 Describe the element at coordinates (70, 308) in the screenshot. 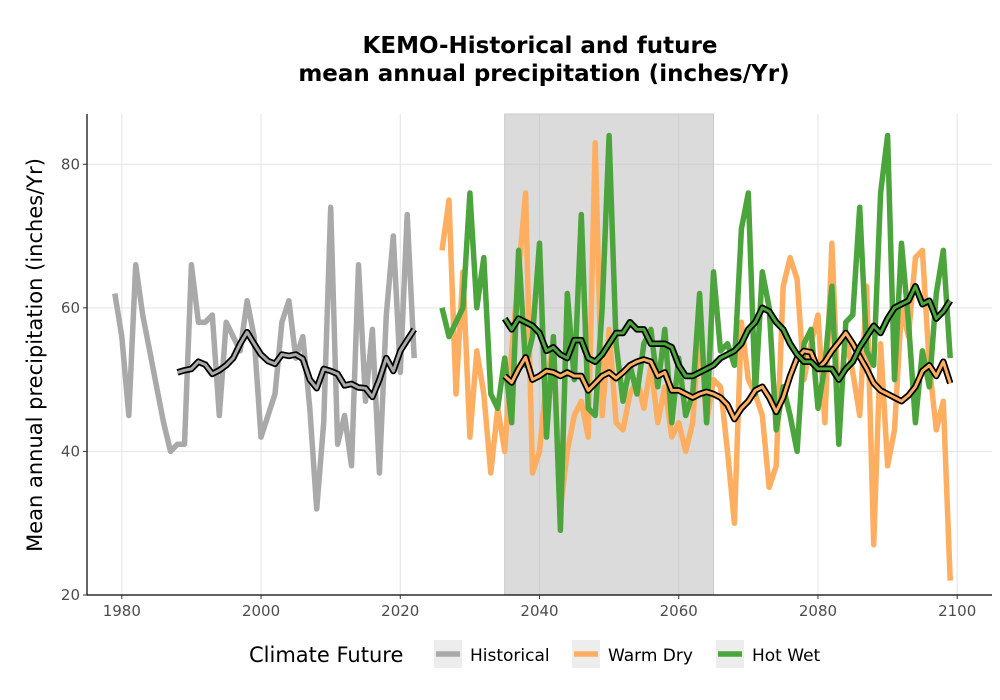

I see `y-tick-label: 60` at that location.